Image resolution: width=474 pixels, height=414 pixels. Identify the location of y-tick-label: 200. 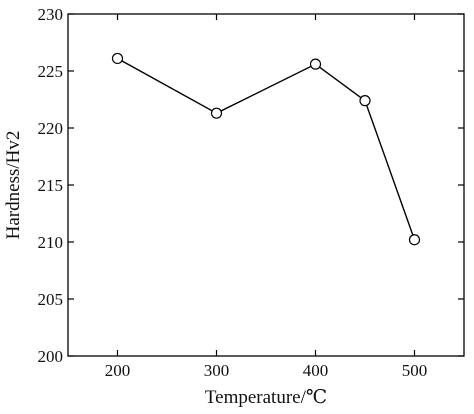
(51, 356).